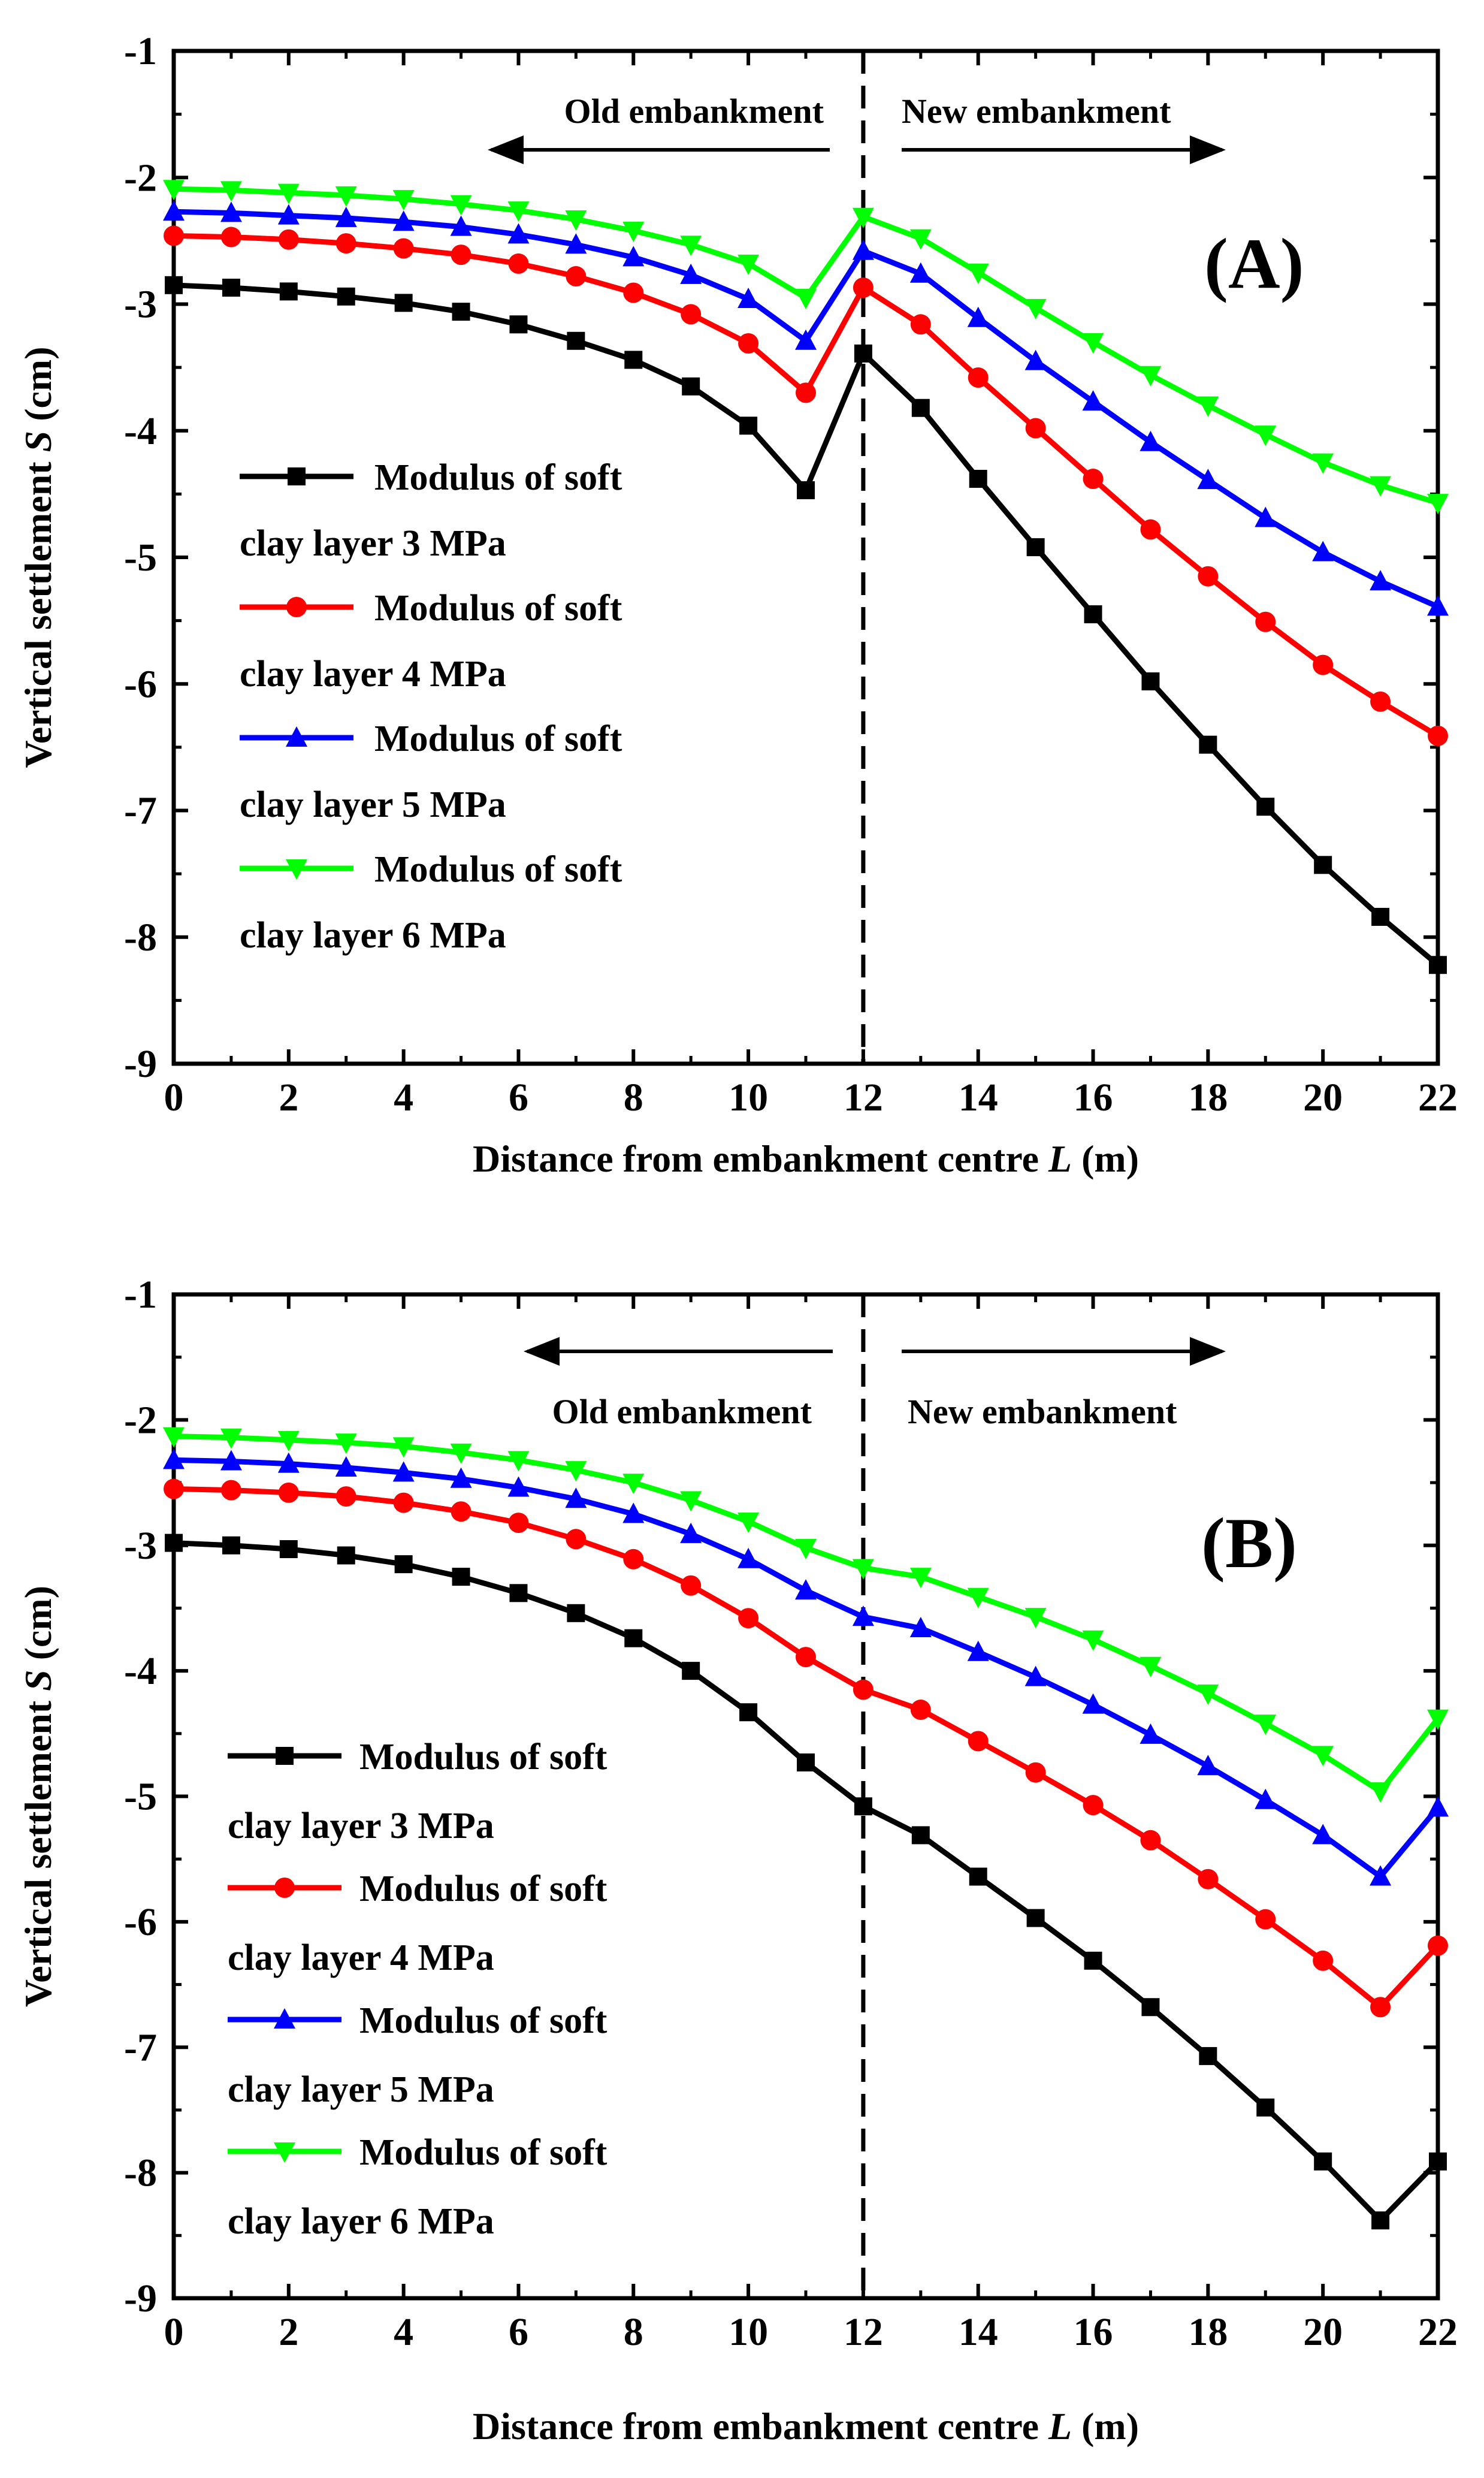 The width and height of the screenshot is (1484, 2478). What do you see at coordinates (373, 804) in the screenshot?
I see `legend-label-line2: clay layer 5 MPa` at bounding box center [373, 804].